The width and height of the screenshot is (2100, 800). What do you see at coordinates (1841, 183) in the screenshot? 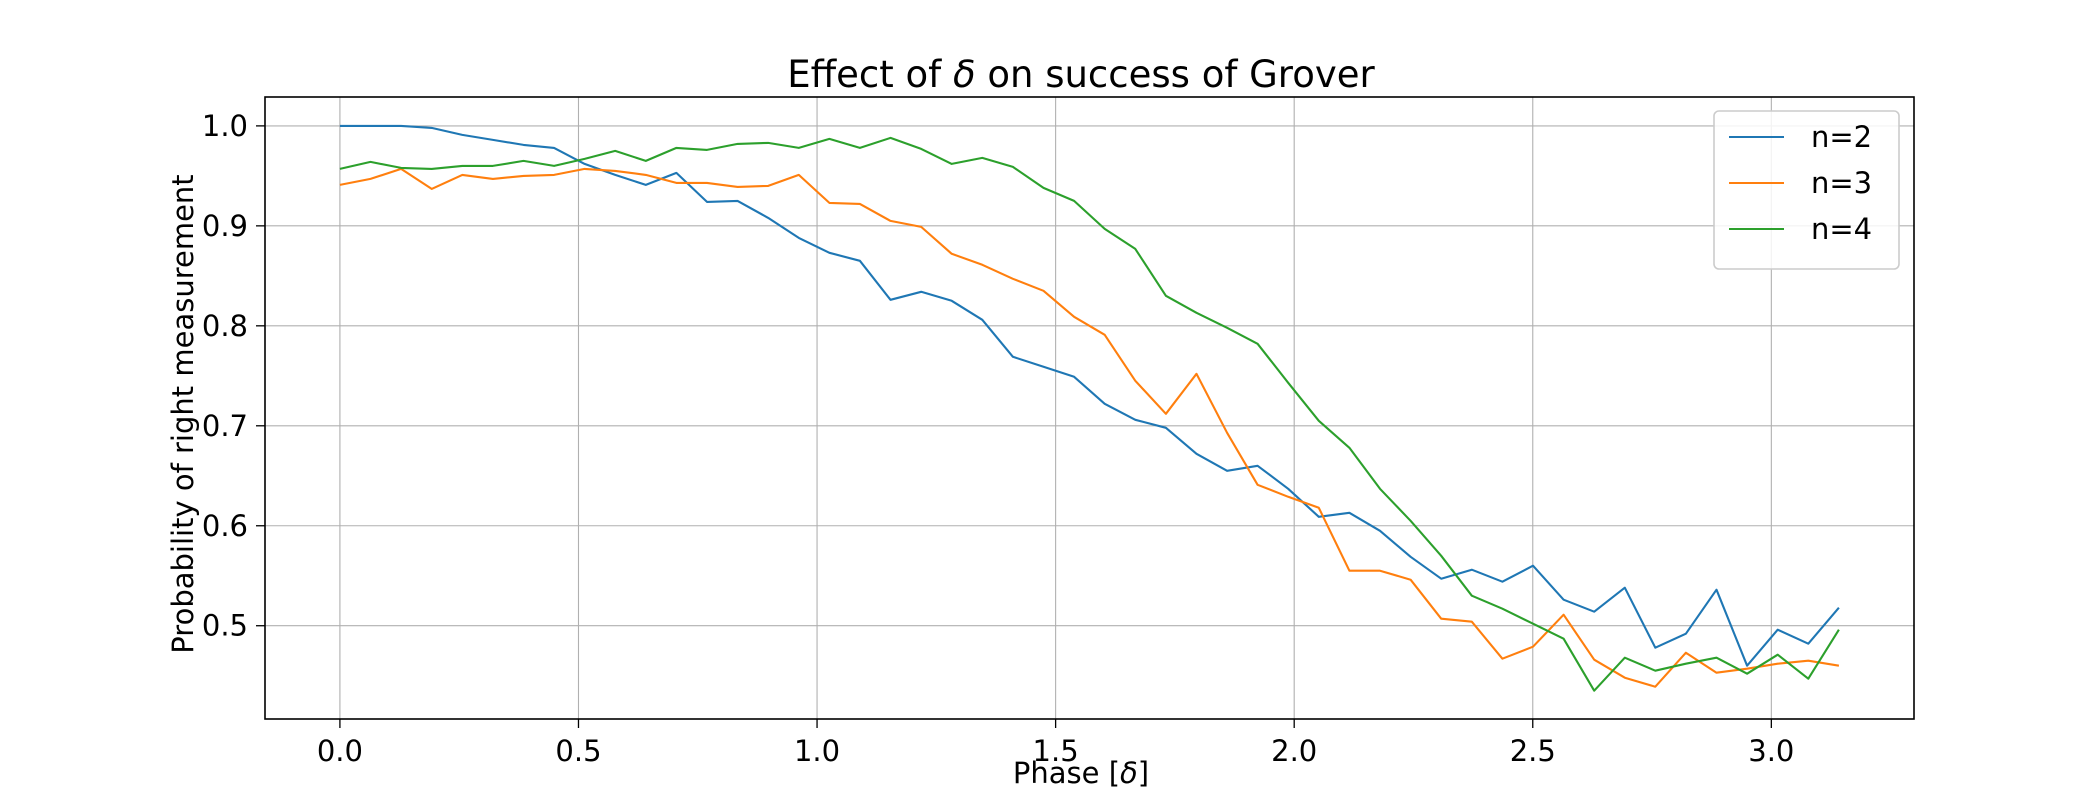
I see `legend-label-n=3: n=3` at bounding box center [1841, 183].